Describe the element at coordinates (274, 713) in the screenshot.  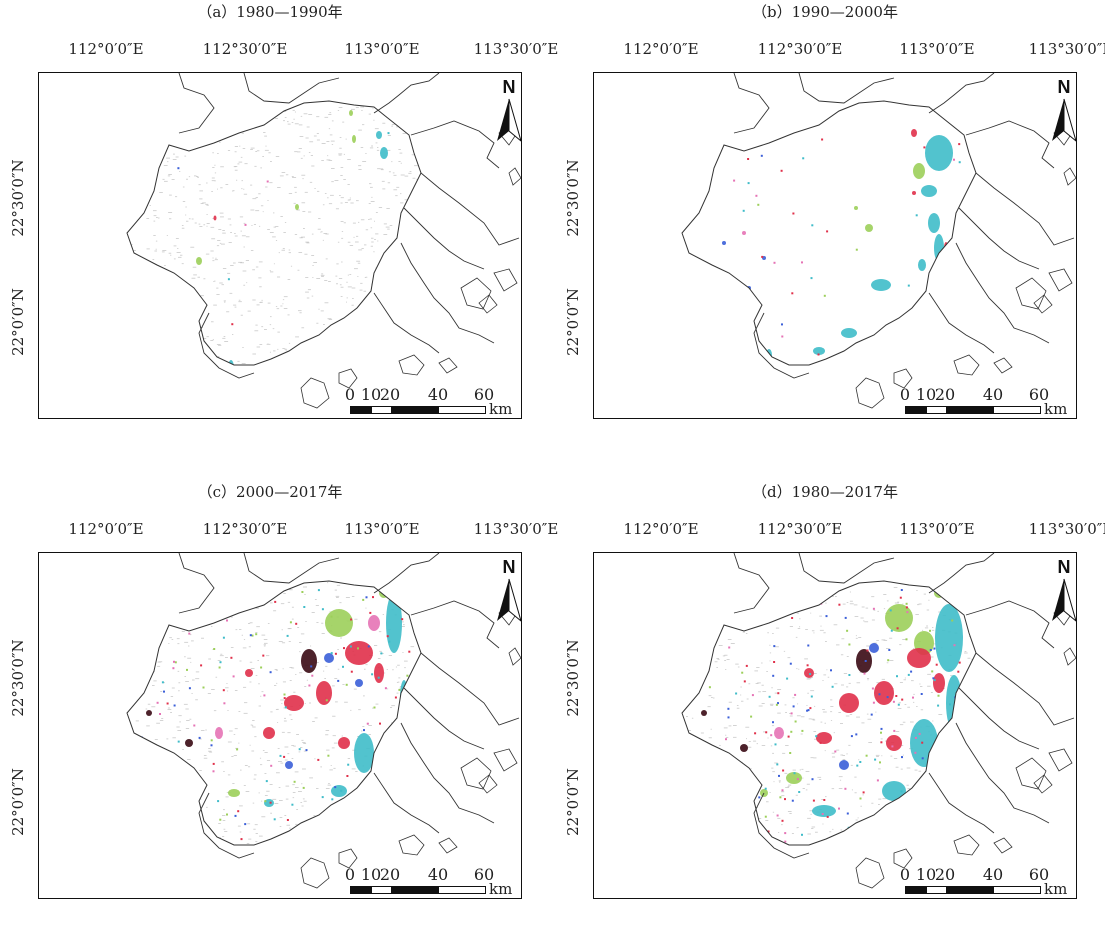
I see `study-area-boundary` at that location.